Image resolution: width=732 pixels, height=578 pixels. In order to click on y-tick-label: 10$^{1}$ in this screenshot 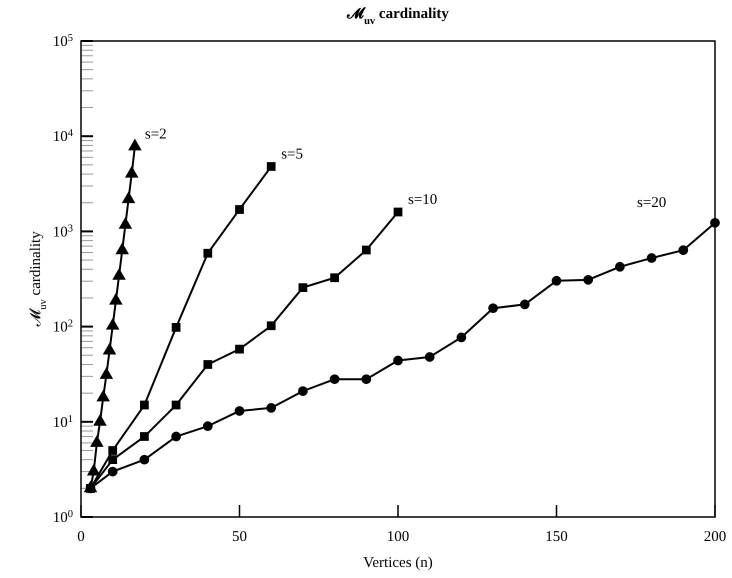, I will do `click(62, 422)`.